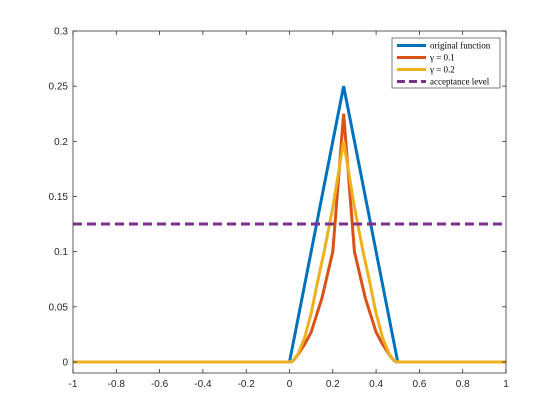 The width and height of the screenshot is (560, 420). I want to click on x-tick-label: 0, so click(290, 384).